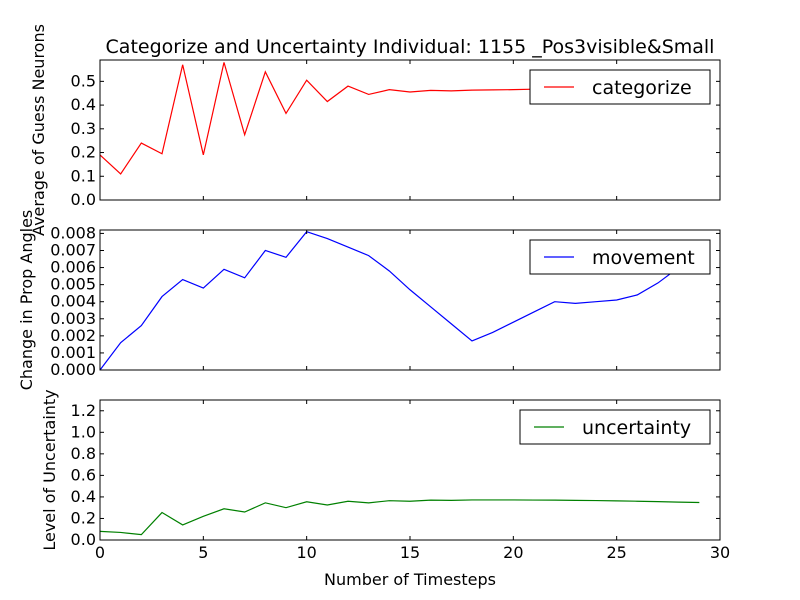 The image size is (800, 600). Describe the element at coordinates (83, 431) in the screenshot. I see `y-tick-label: 1.0` at that location.